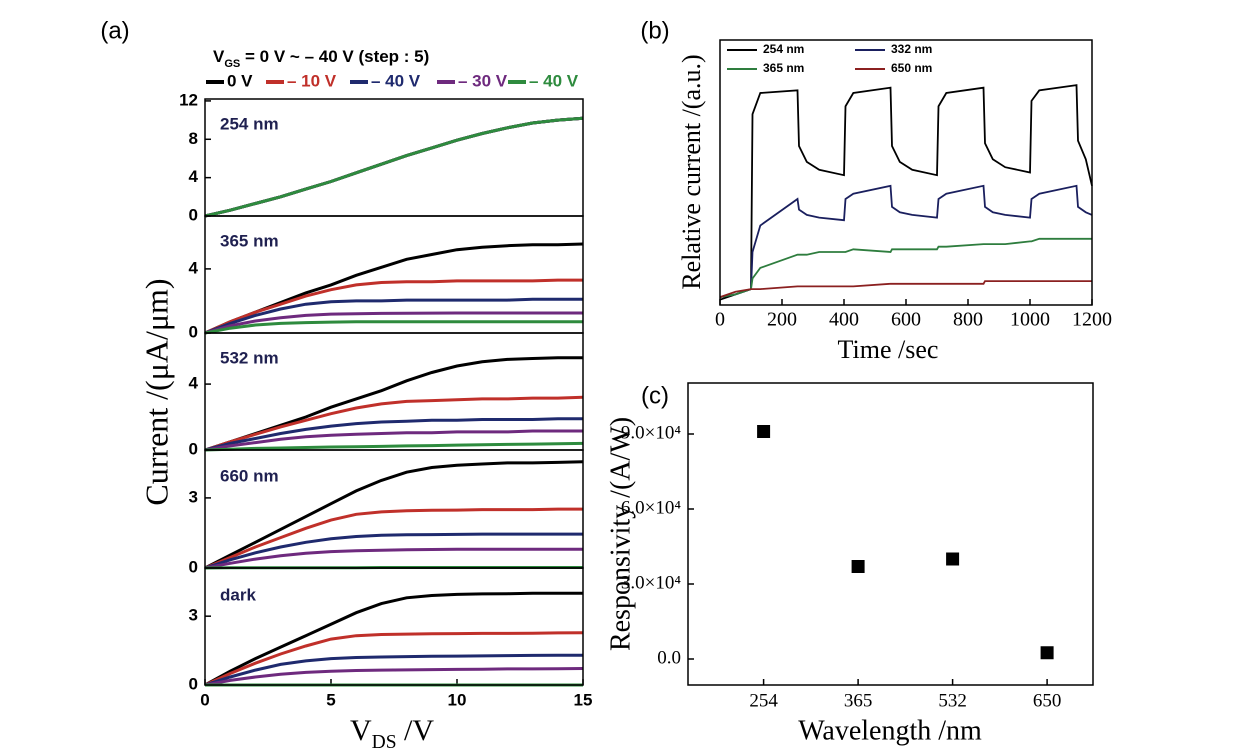  I want to click on annotation: 532 nm, so click(249, 357).